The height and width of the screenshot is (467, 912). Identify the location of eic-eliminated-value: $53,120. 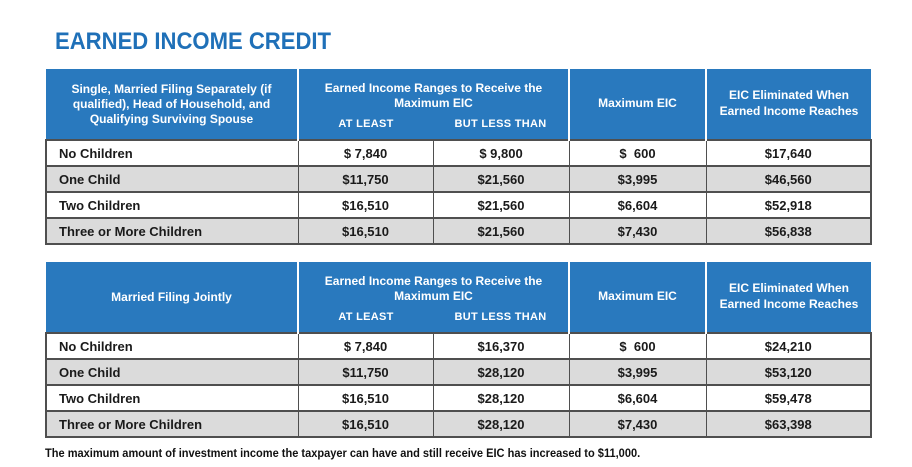
(788, 372).